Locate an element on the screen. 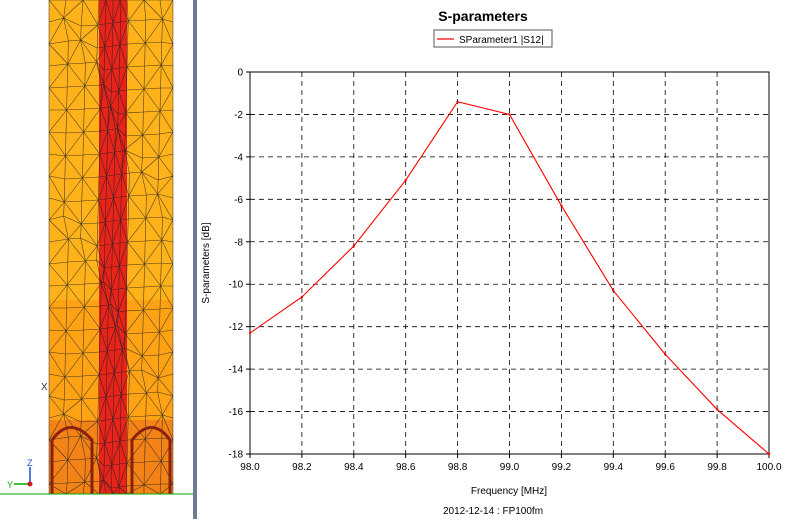 The width and height of the screenshot is (800, 524). y-tick-label: -4 is located at coordinates (238, 157).